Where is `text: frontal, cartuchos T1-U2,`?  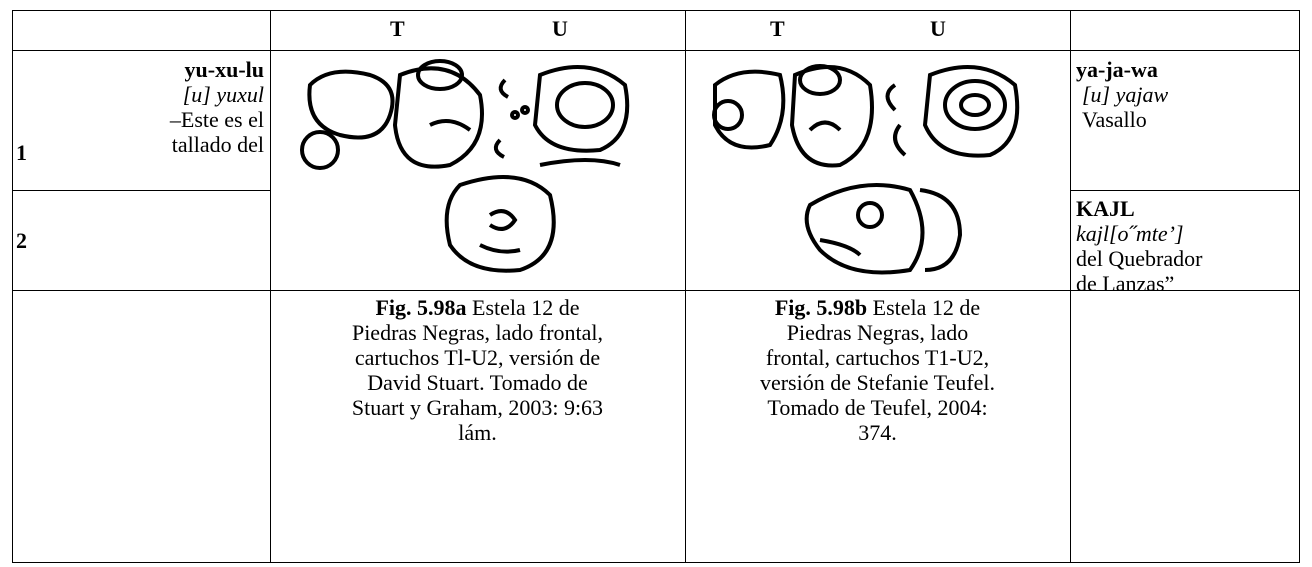 text: frontal, cartuchos T1-U2, is located at coordinates (877, 357).